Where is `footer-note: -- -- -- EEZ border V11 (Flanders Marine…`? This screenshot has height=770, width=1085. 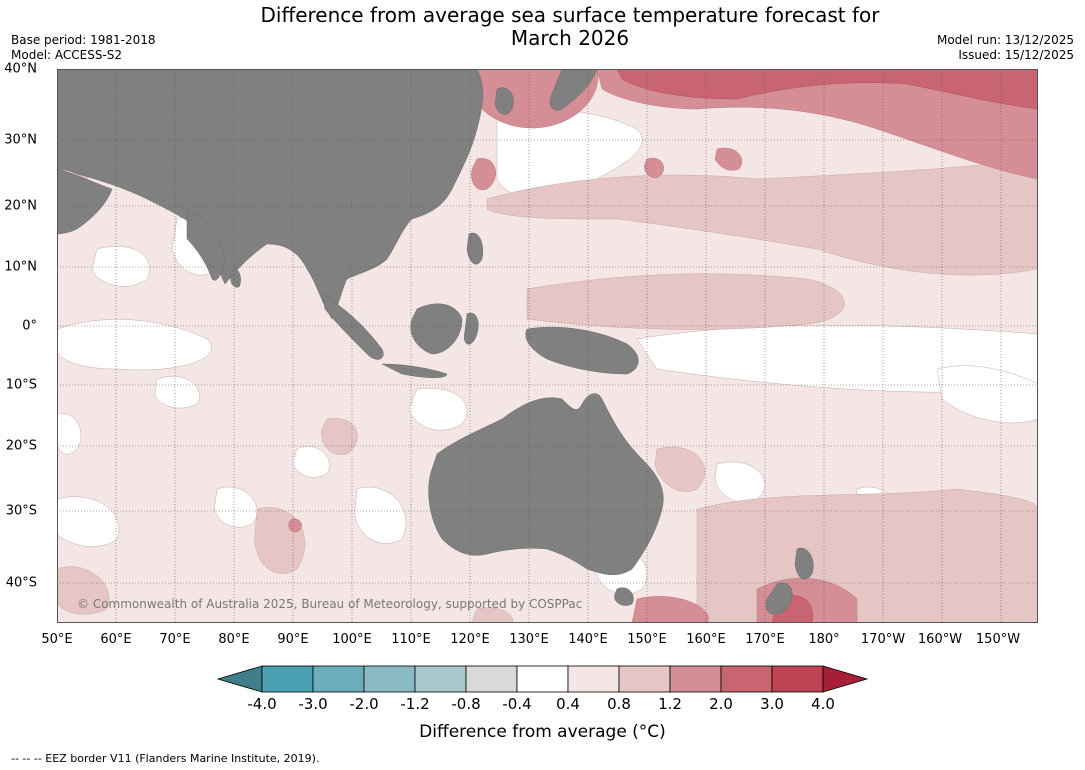
footer-note: -- -- -- EEZ border V11 (Flanders Marine… is located at coordinates (165, 758).